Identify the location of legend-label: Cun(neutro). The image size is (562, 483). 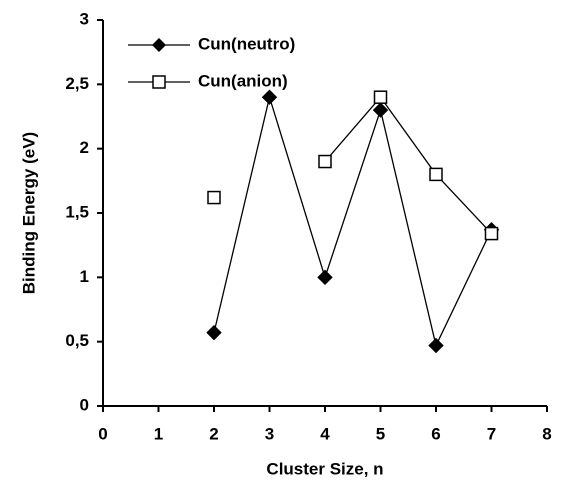
(246, 43).